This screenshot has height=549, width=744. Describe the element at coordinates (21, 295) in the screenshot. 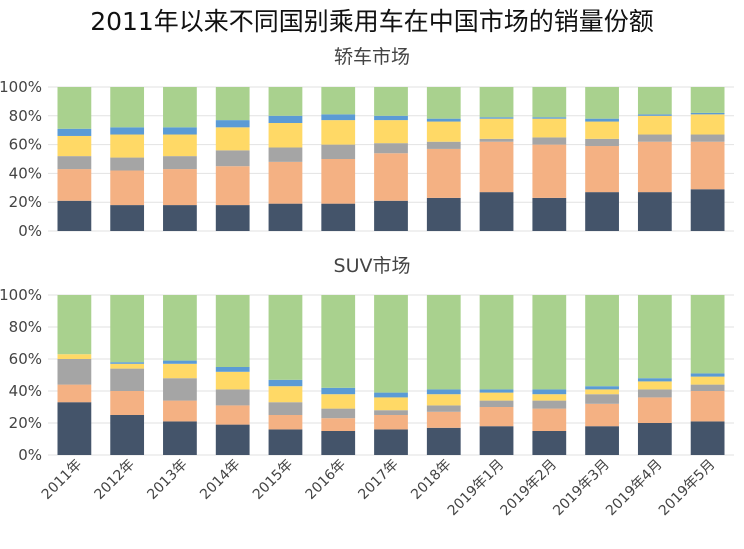

I see `y-tick-label: 100%` at that location.